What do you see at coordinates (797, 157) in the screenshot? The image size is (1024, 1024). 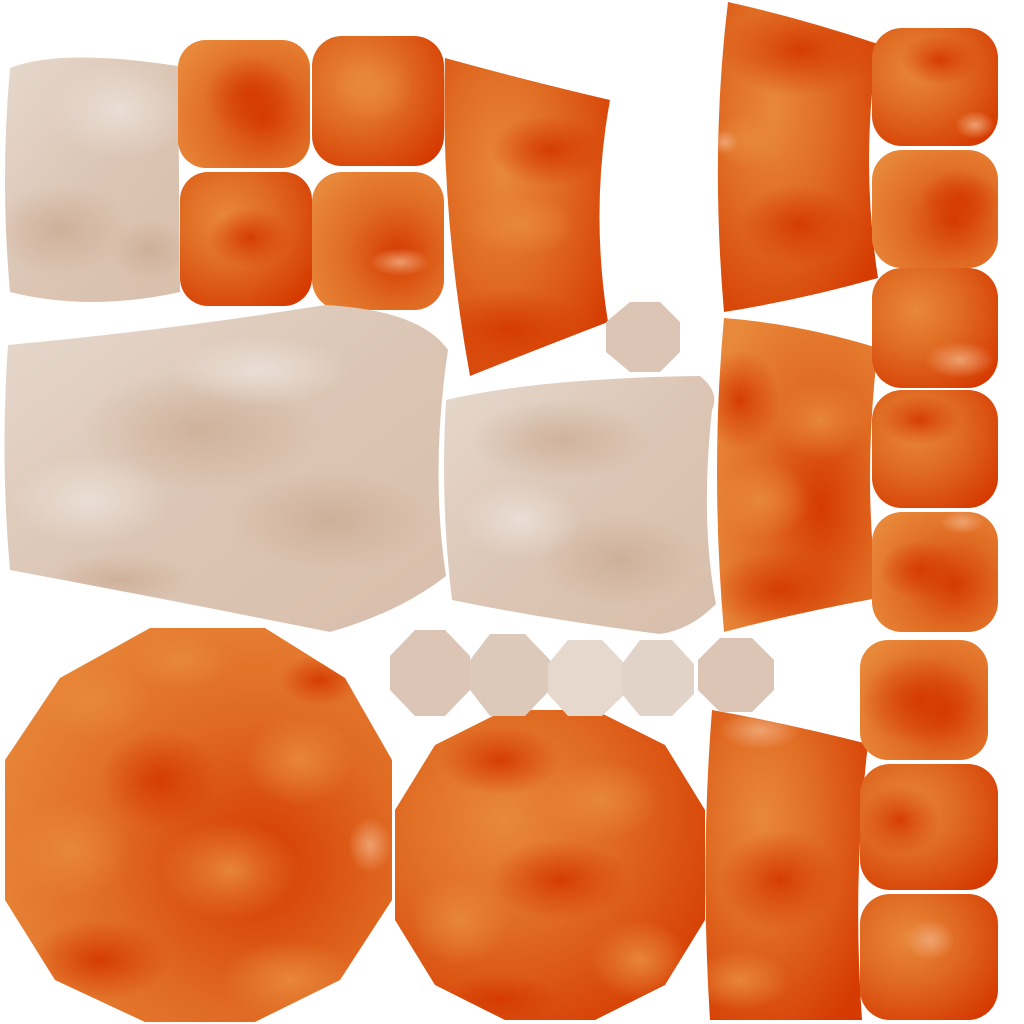 I see `orange-strip-upper` at bounding box center [797, 157].